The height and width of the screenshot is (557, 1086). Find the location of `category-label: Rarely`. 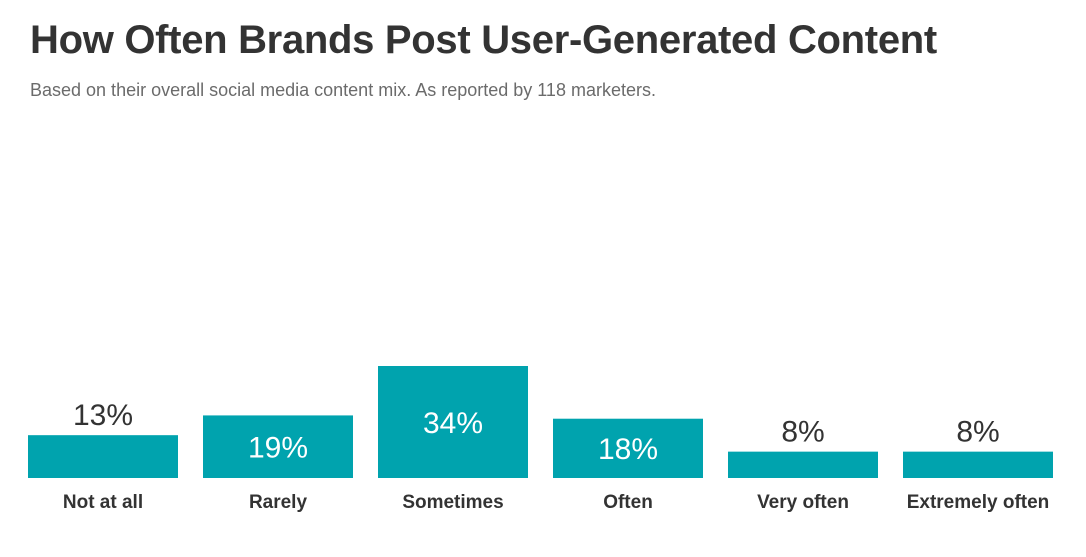

category-label: Rarely is located at coordinates (278, 502).